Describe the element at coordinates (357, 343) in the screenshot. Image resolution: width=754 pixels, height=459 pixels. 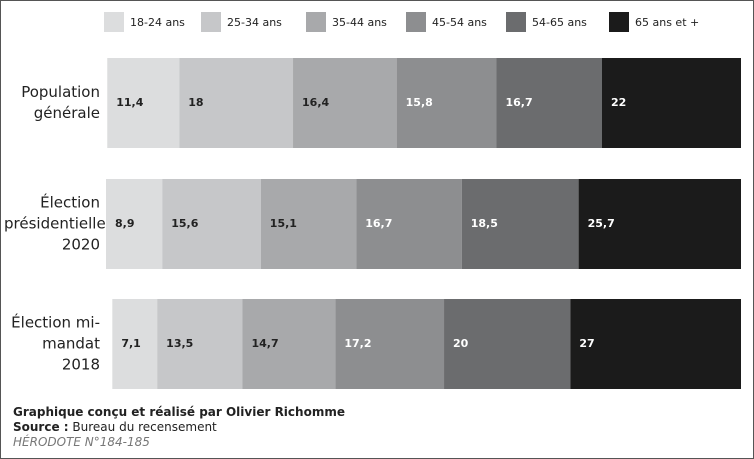
I see `value-label: 17,2` at that location.